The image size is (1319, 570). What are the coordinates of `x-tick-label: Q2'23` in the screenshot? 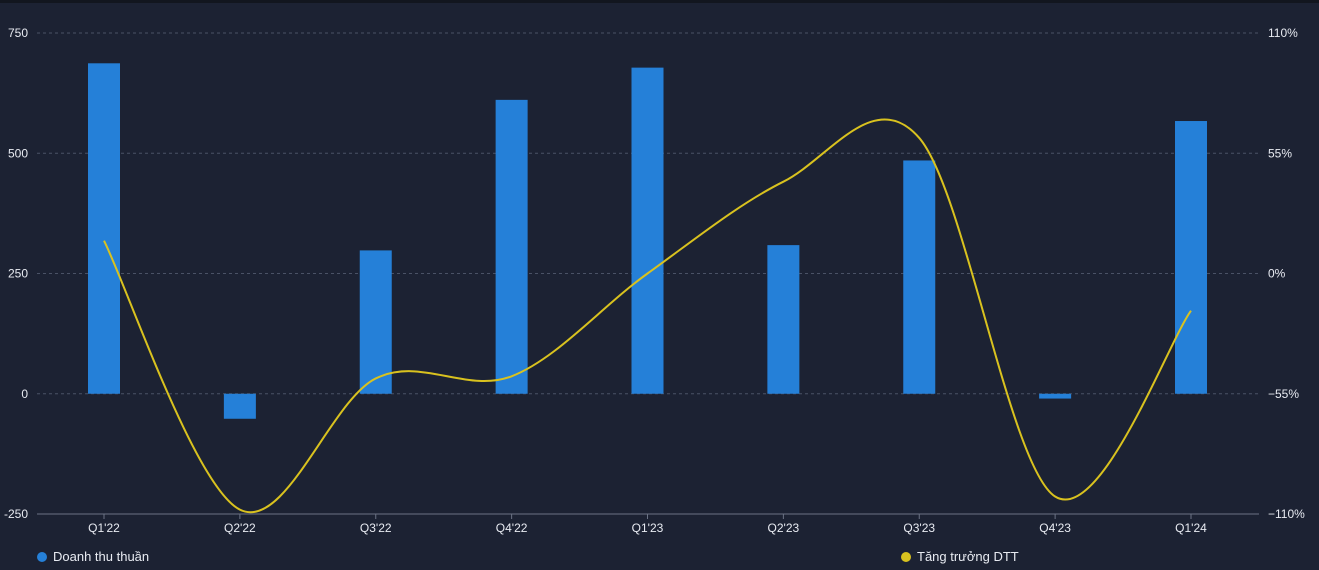 It's located at (784, 528).